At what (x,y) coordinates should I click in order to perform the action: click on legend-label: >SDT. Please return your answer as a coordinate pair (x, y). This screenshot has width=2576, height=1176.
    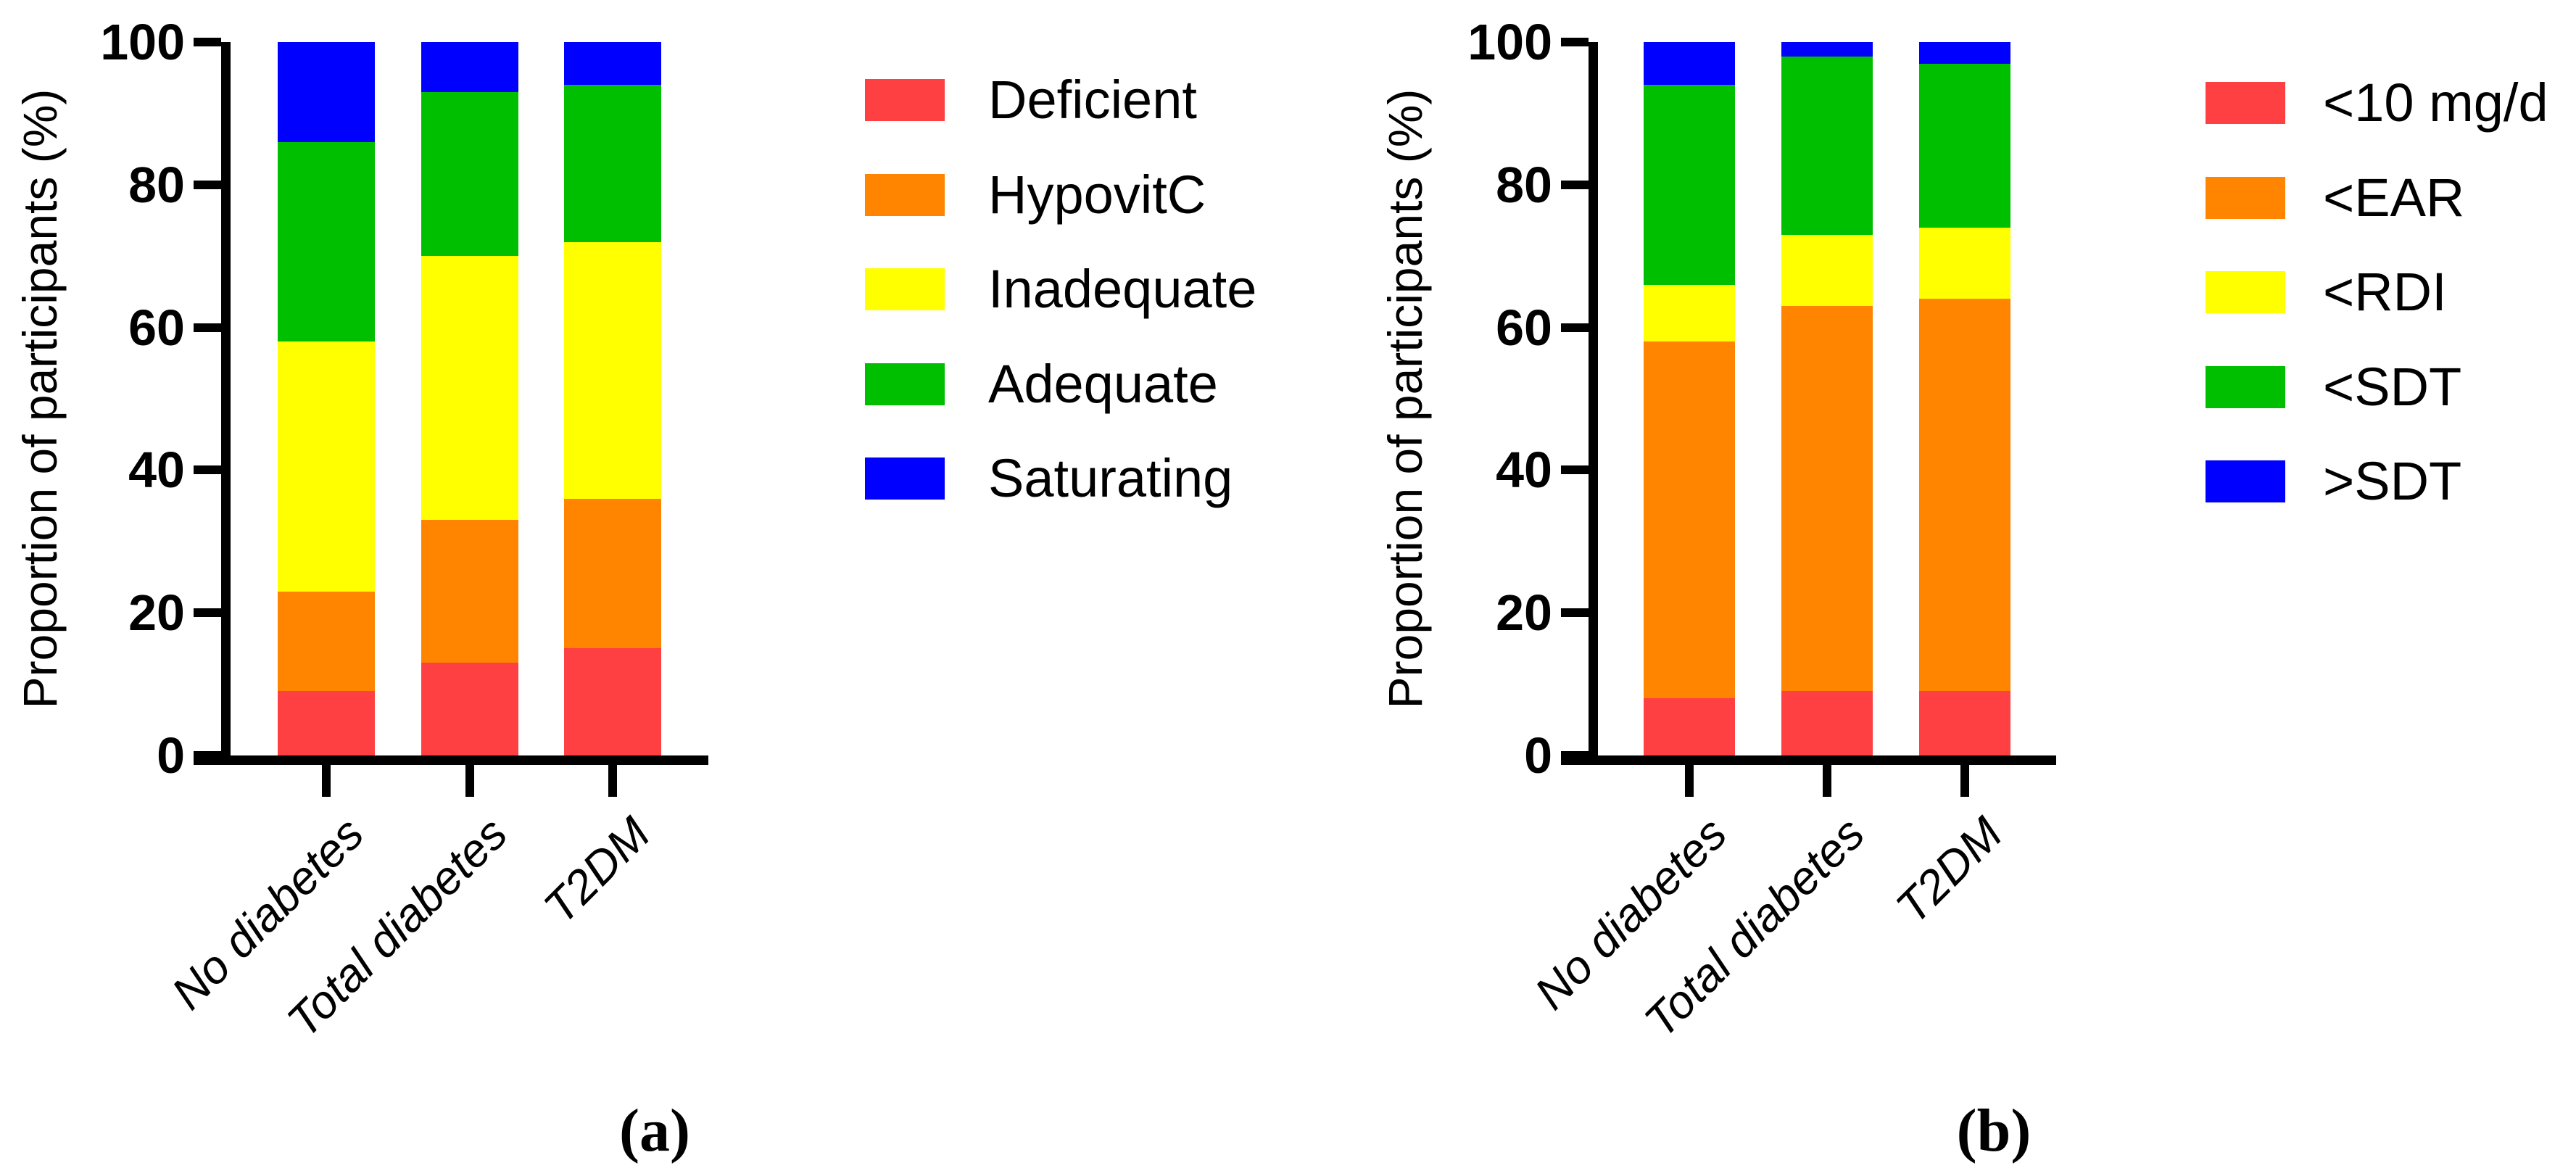
    Looking at the image, I should click on (2393, 481).